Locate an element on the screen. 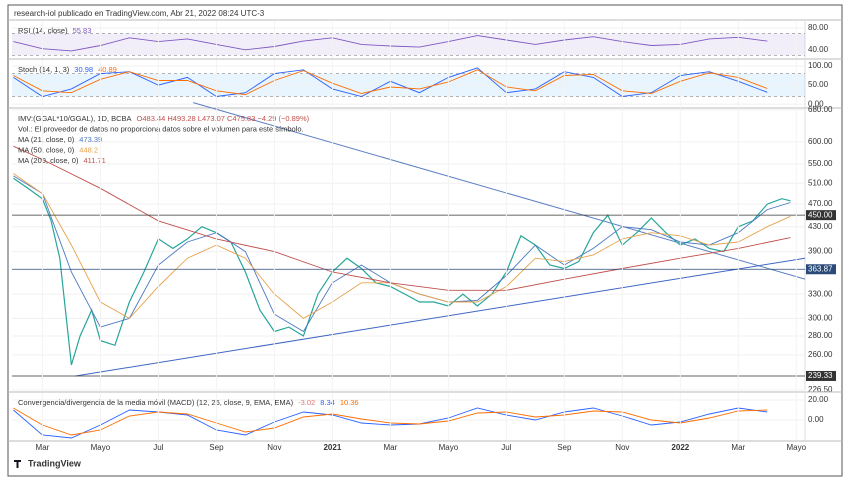  legend-text: 30.98 is located at coordinates (83, 69).